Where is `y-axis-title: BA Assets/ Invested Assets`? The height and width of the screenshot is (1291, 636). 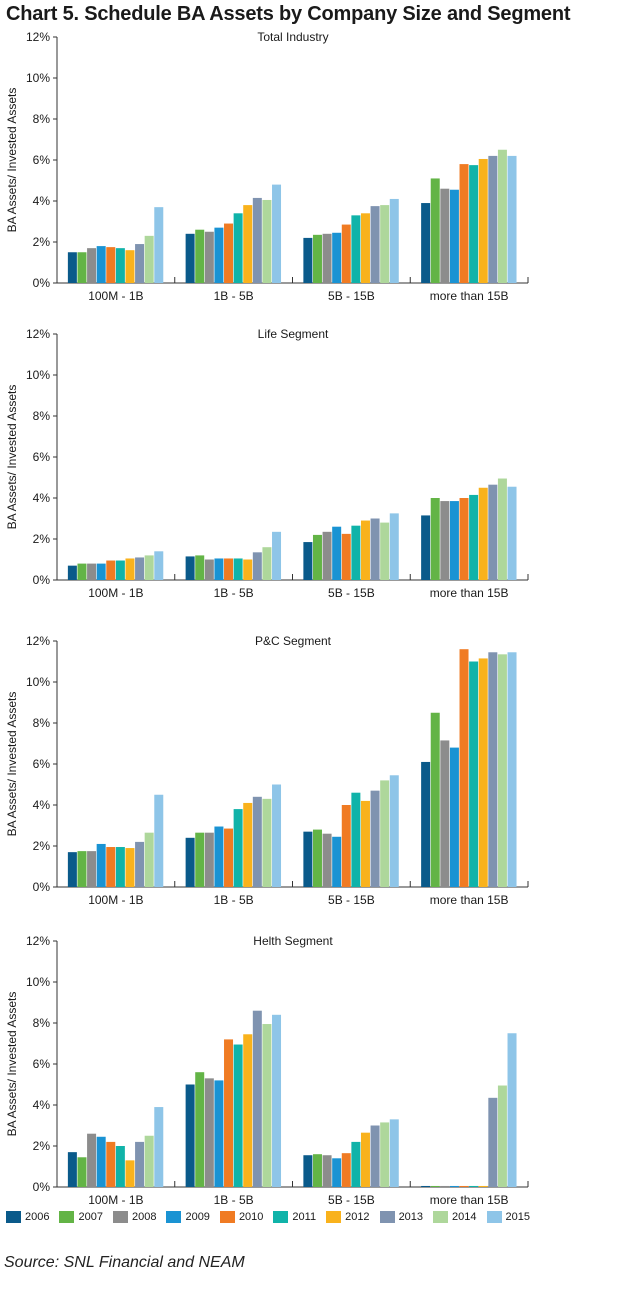
y-axis-title: BA Assets/ Invested Assets is located at coordinates (12, 1064).